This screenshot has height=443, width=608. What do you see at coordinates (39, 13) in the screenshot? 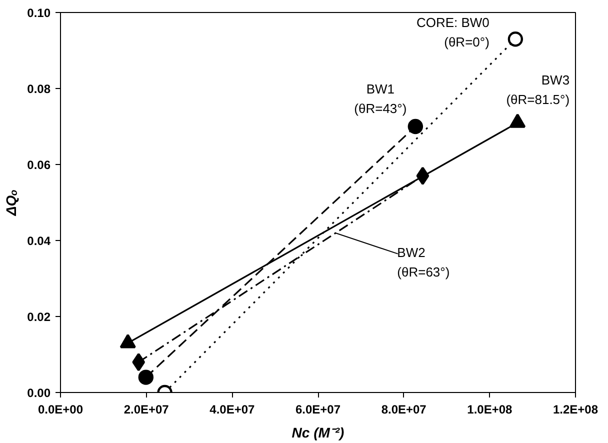
I see `y-tick-label: 0.10` at bounding box center [39, 13].